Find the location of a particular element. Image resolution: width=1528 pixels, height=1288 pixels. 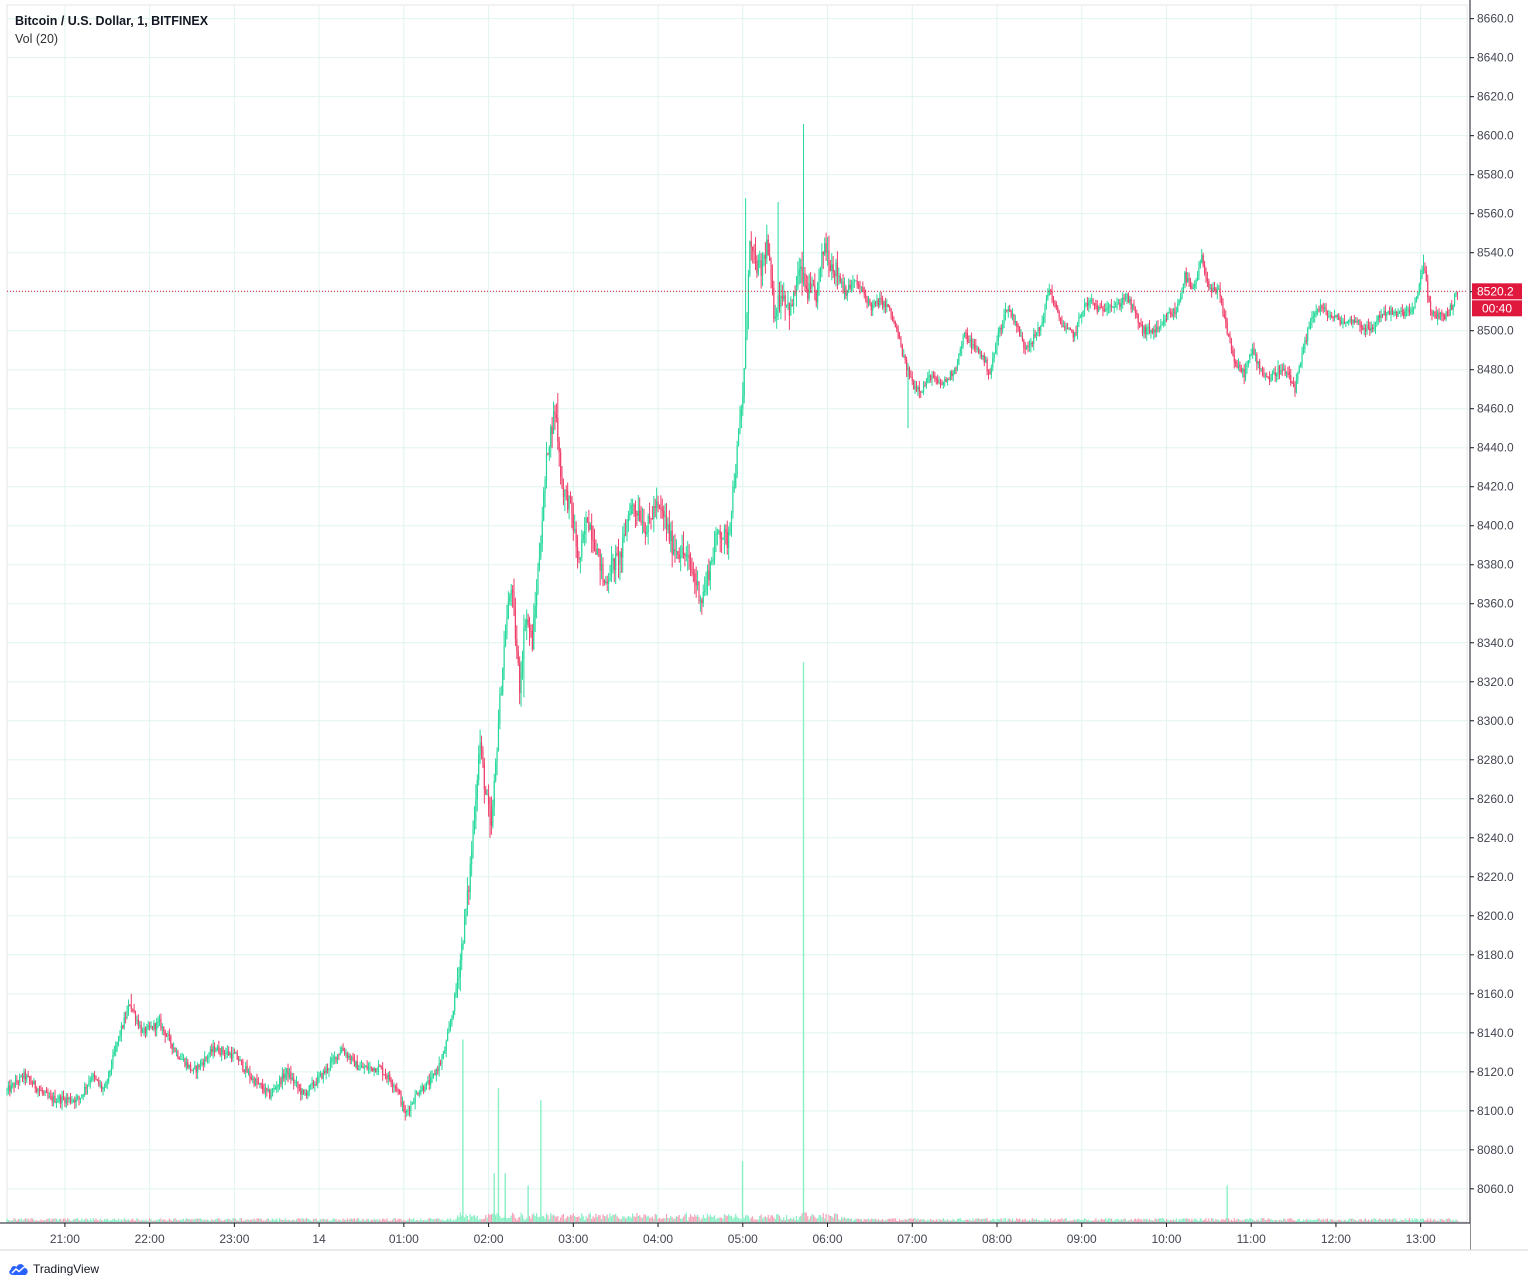

time-axis-background is located at coordinates (735, 1237).